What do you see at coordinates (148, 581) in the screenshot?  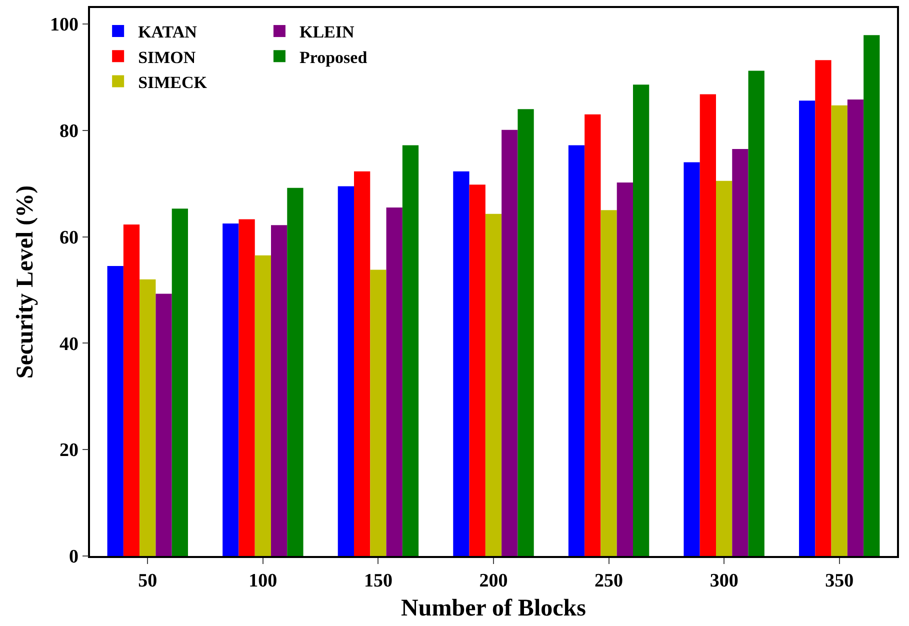 I see `x-tick-label: 50` at bounding box center [148, 581].